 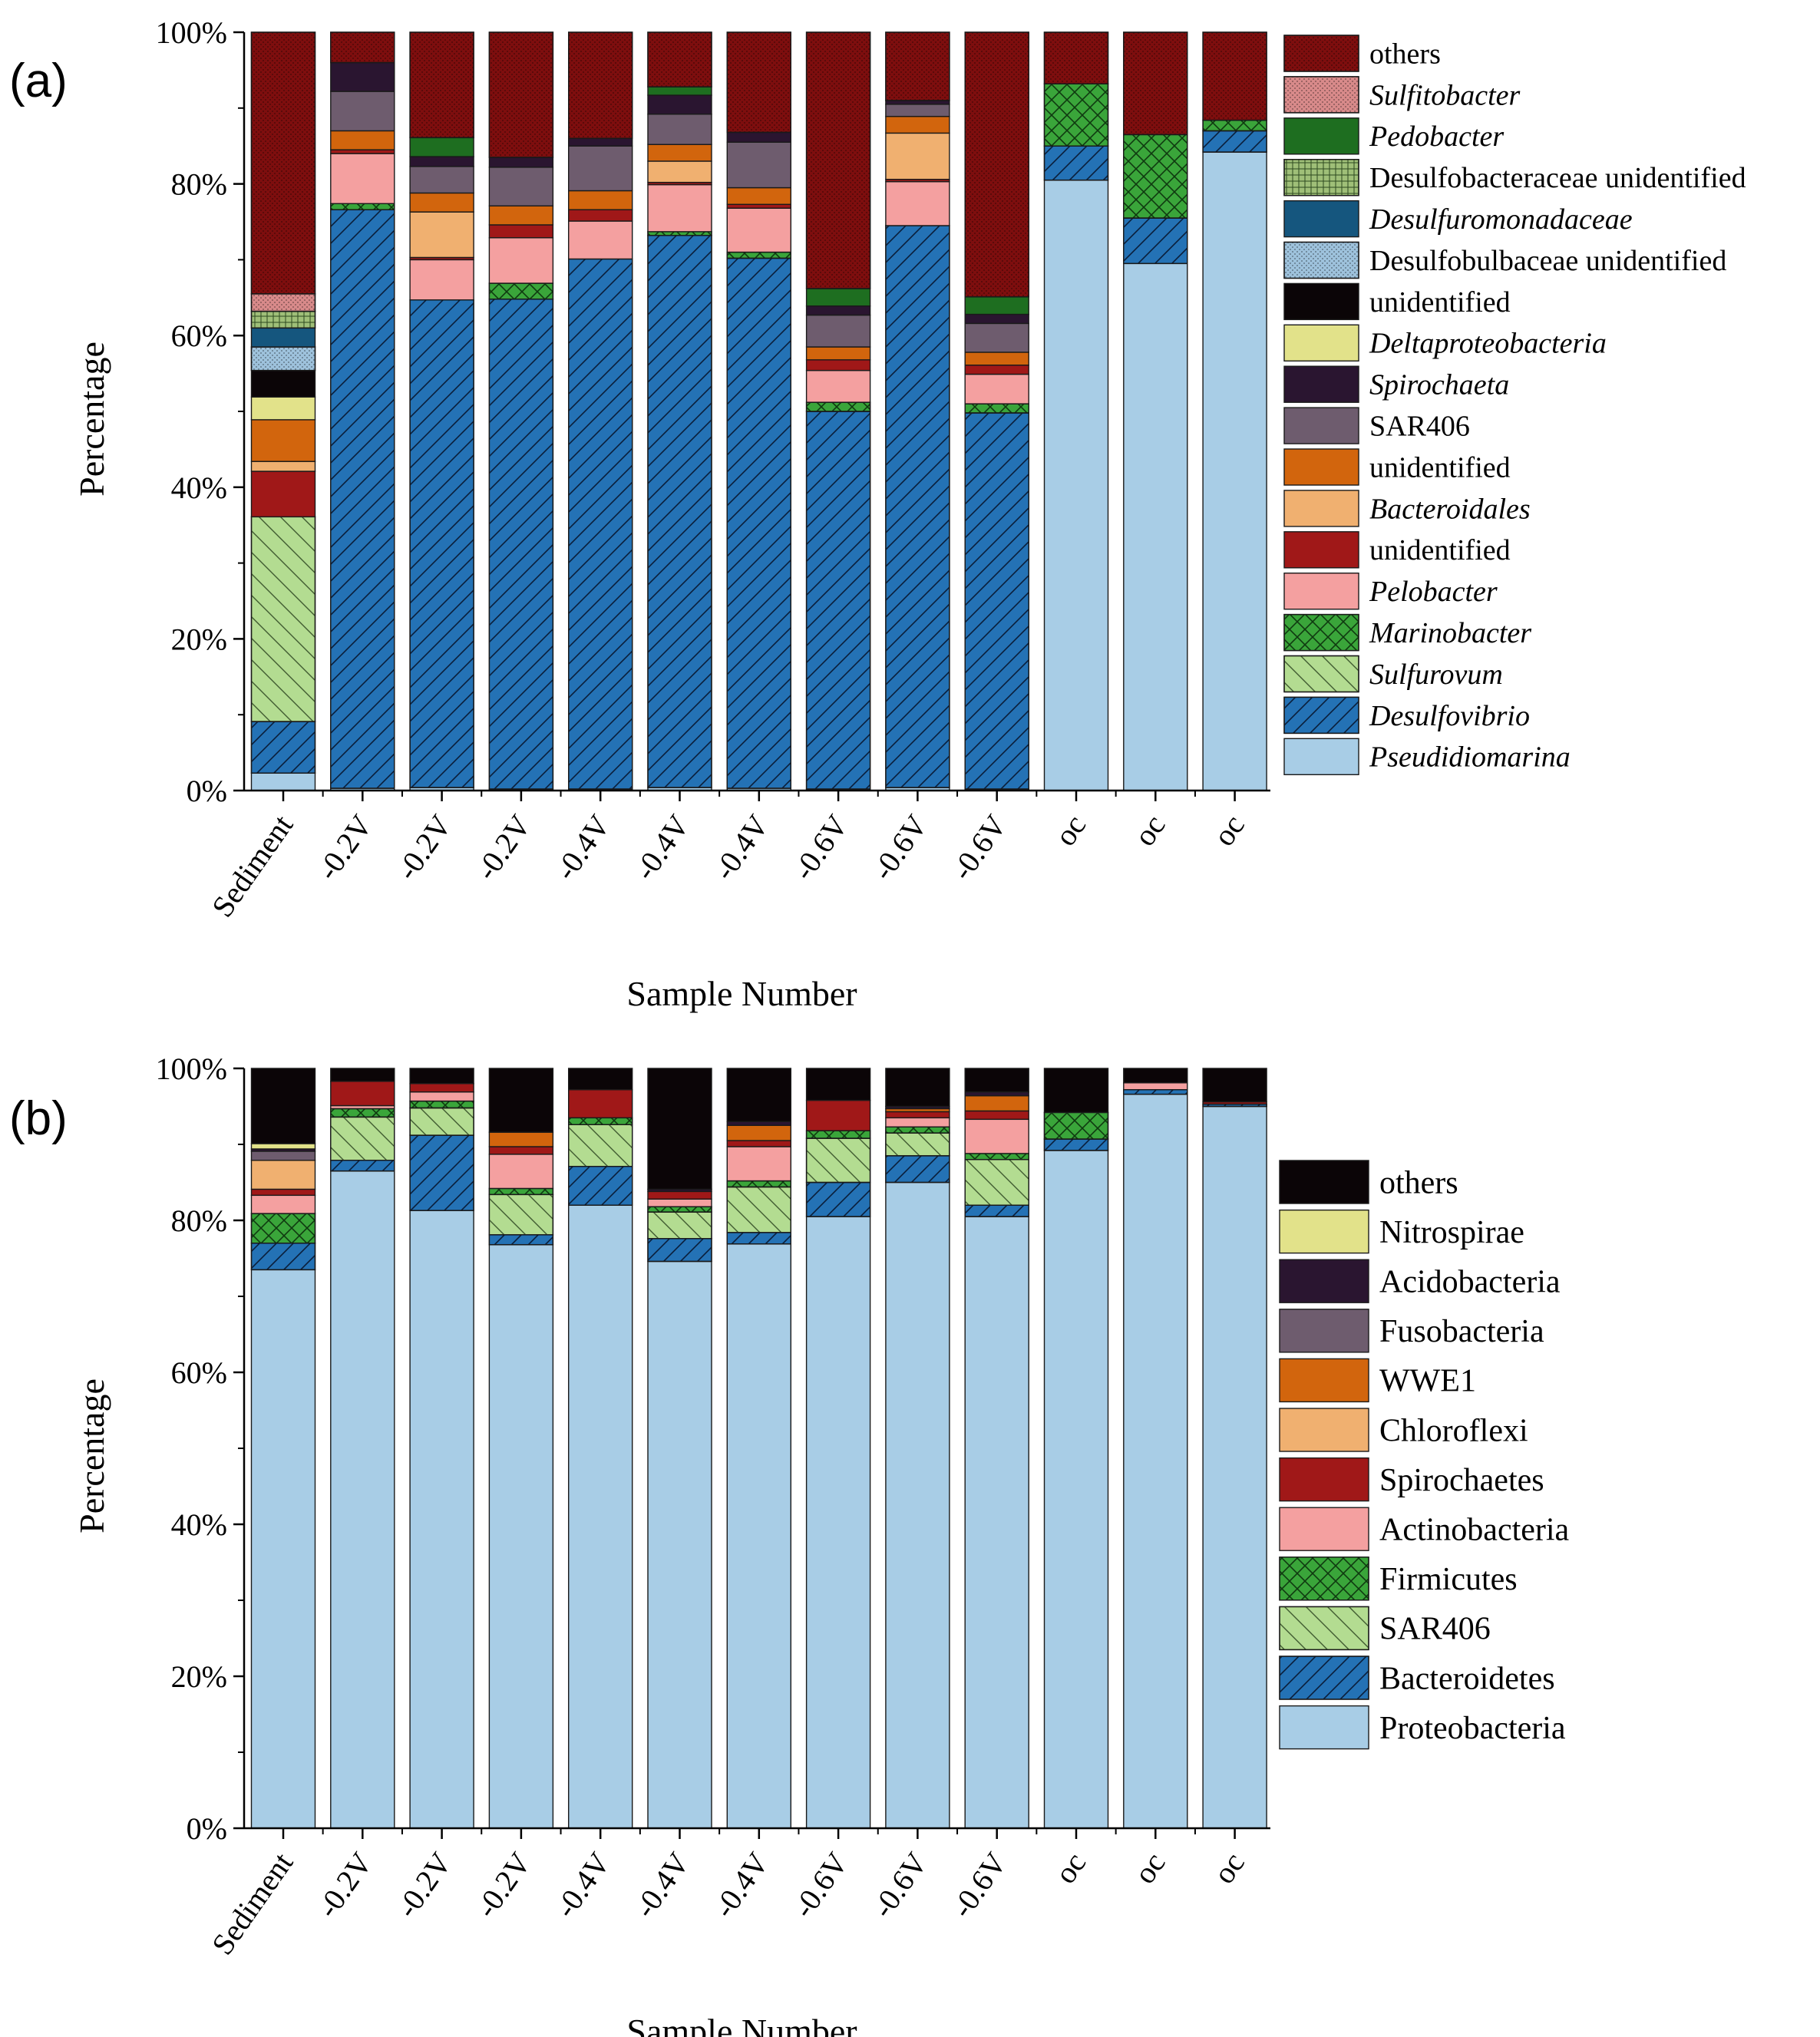 I want to click on legend-label: WWE1, so click(x=1427, y=1381).